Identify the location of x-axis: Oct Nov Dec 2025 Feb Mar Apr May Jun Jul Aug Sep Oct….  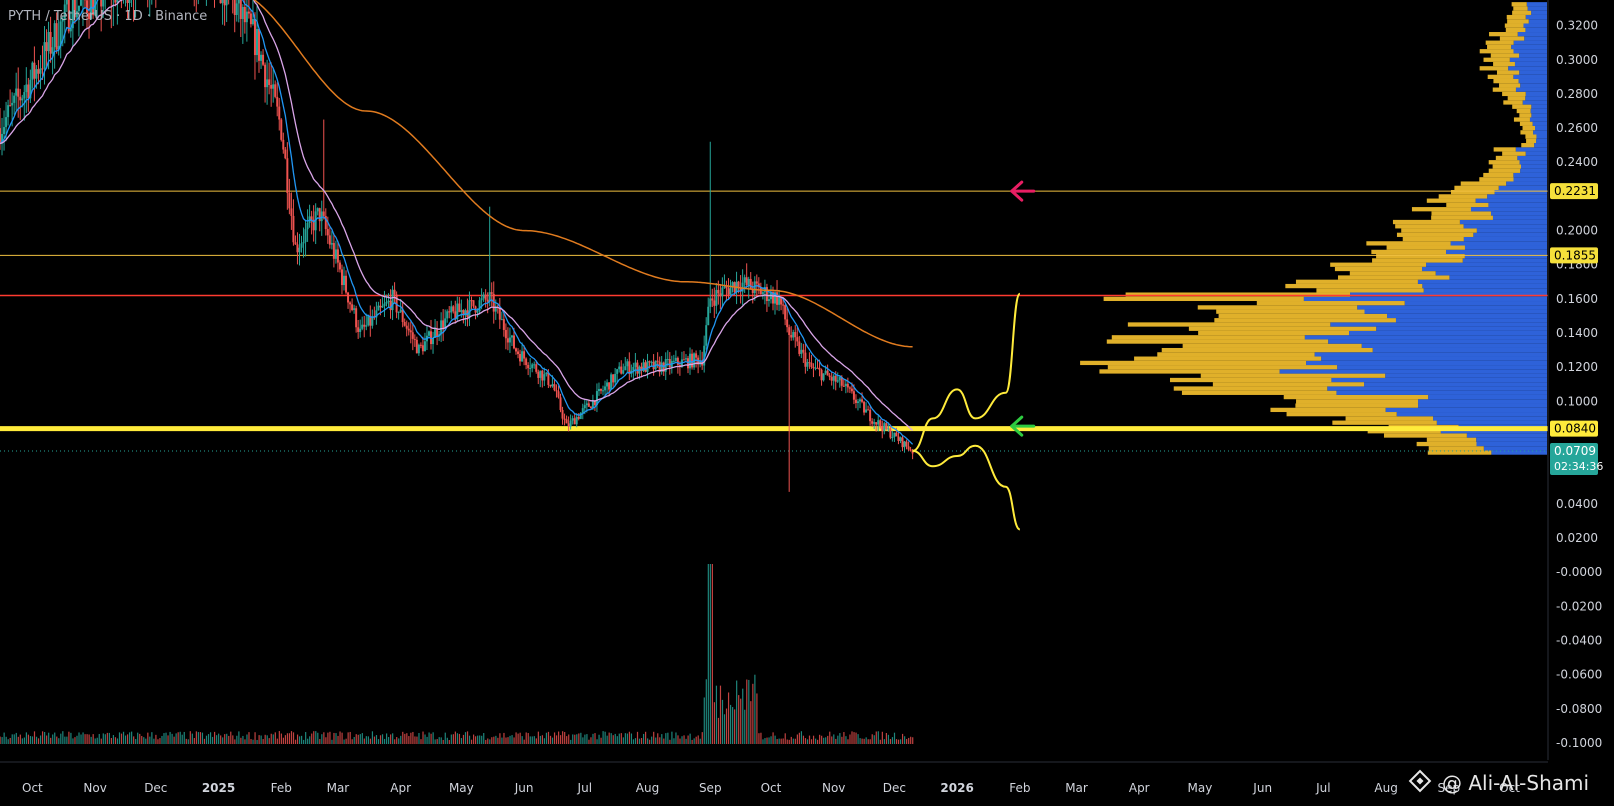
(774, 778).